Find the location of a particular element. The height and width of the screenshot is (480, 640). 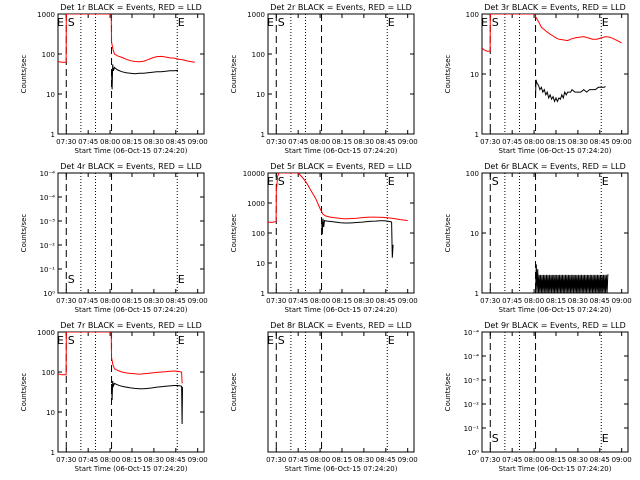

panel-title: Det 3r BLACK = Events, RED = LLD is located at coordinates (555, 7).